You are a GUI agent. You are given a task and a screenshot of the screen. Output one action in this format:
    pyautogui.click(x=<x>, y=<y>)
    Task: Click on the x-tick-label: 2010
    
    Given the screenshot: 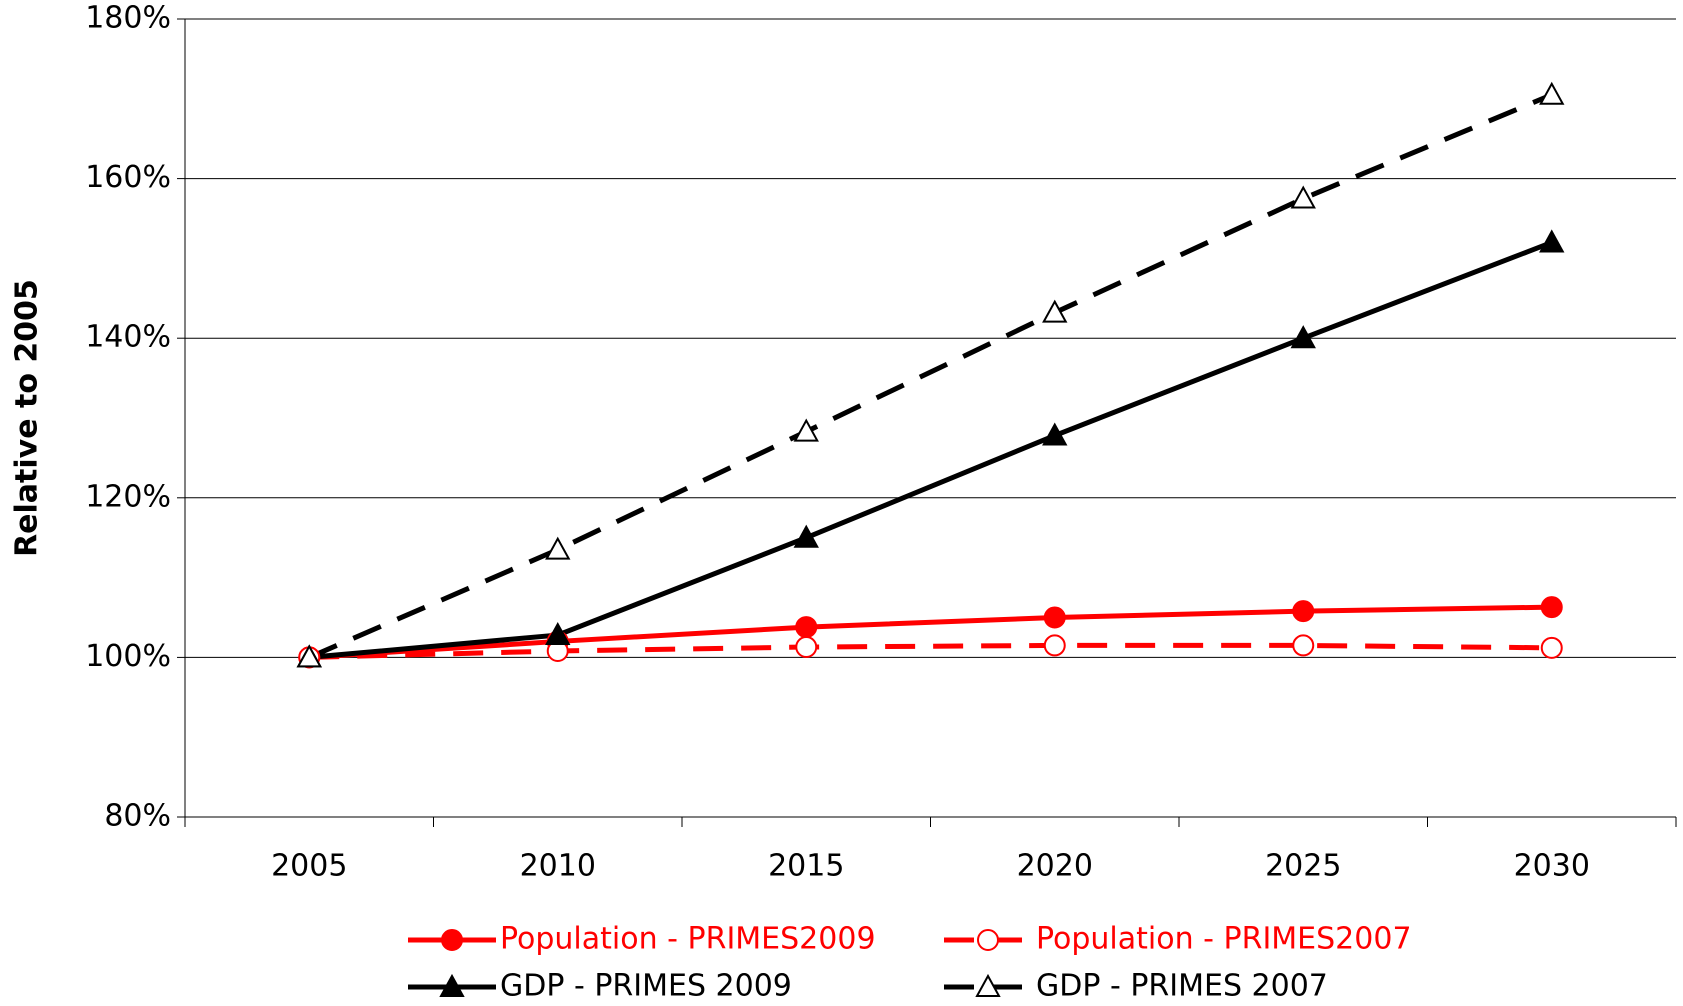 What is the action you would take?
    pyautogui.click(x=558, y=866)
    